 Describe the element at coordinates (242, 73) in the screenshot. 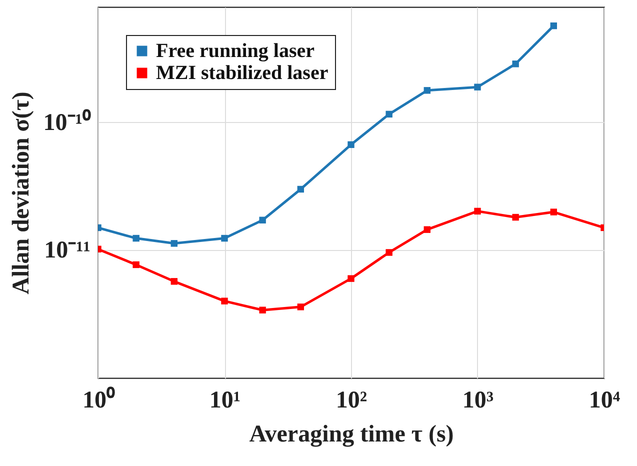

I see `legend-label: MZI stabilized laser` at that location.